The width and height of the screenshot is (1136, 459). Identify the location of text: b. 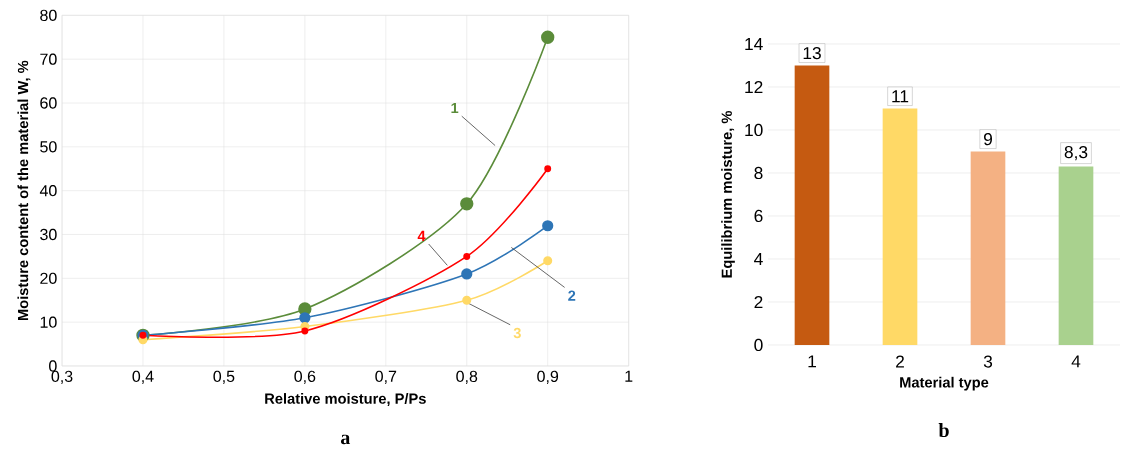
(943, 430).